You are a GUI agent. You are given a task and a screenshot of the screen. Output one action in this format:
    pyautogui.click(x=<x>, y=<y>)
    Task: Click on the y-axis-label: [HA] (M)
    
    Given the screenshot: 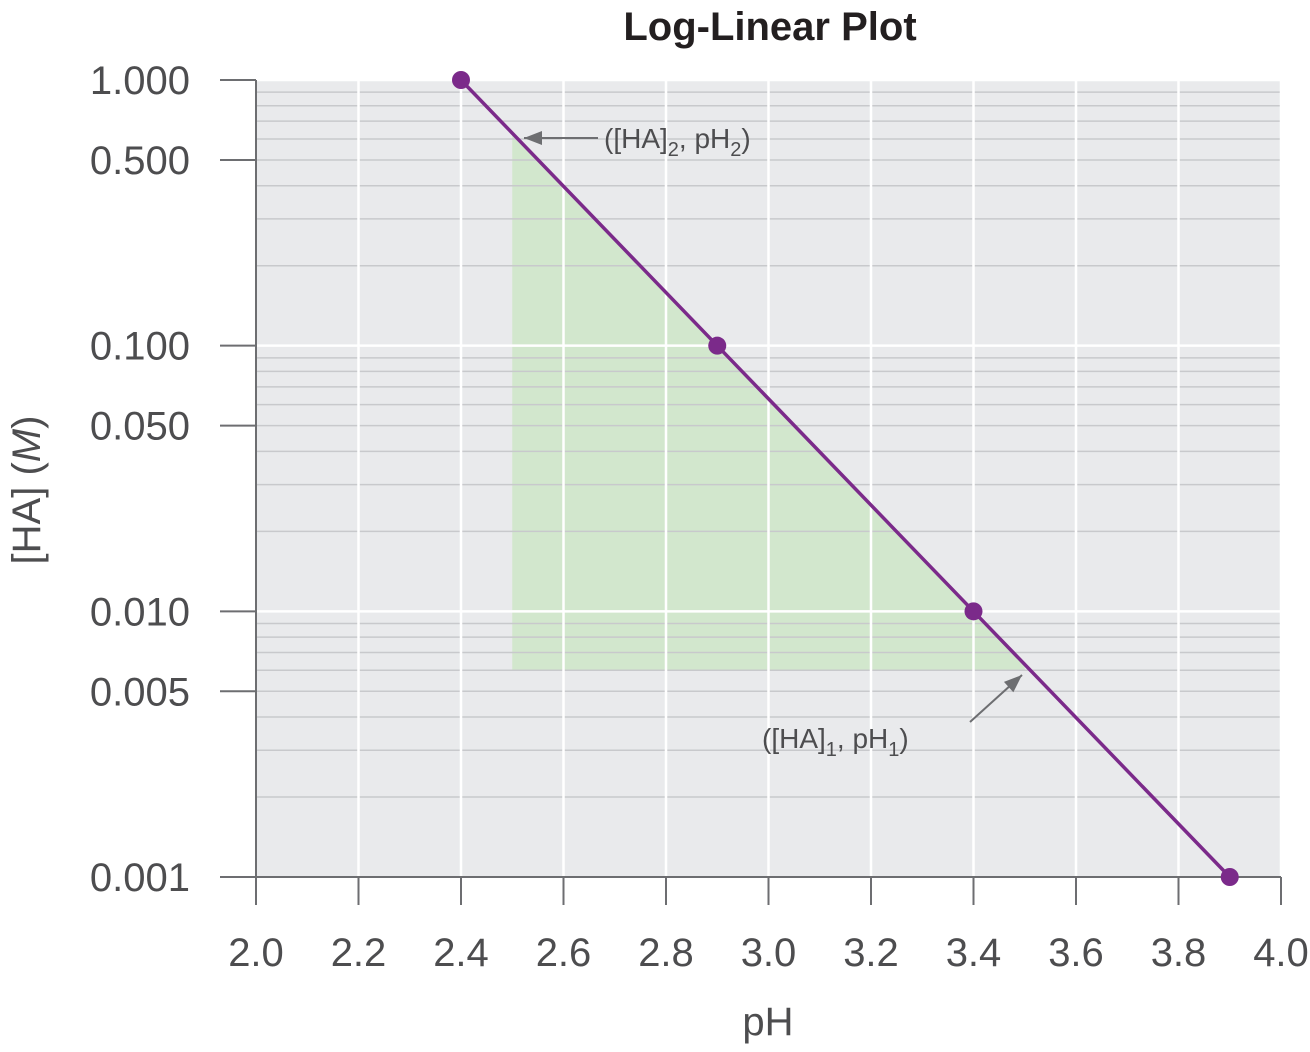 What is the action you would take?
    pyautogui.click(x=27, y=490)
    